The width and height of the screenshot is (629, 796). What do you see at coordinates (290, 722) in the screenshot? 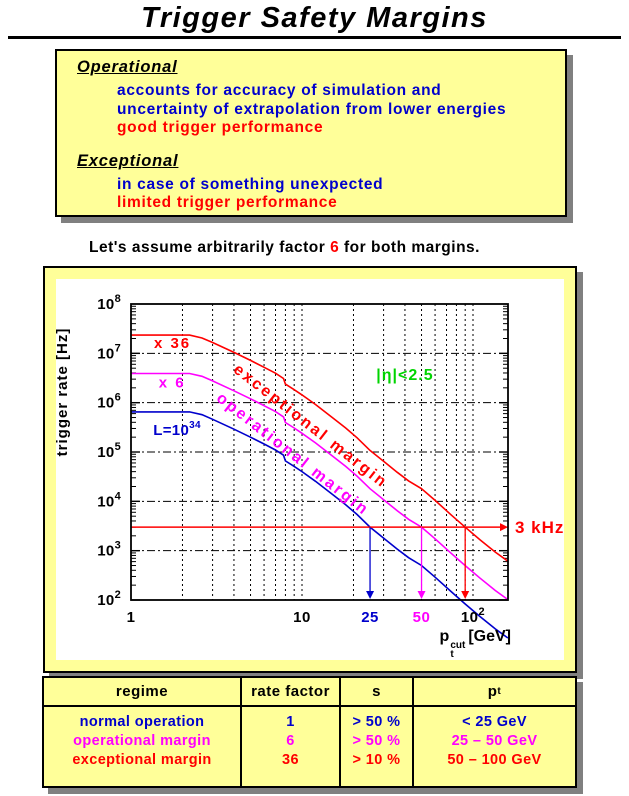
I see `table-cell: 1` at bounding box center [290, 722].